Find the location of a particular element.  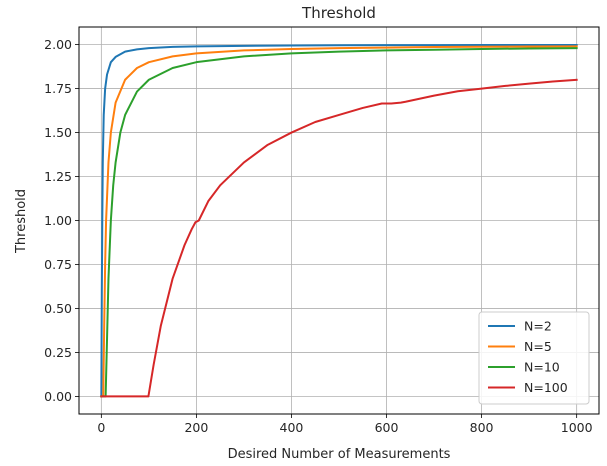

x-tick-label: 800 is located at coordinates (482, 427).